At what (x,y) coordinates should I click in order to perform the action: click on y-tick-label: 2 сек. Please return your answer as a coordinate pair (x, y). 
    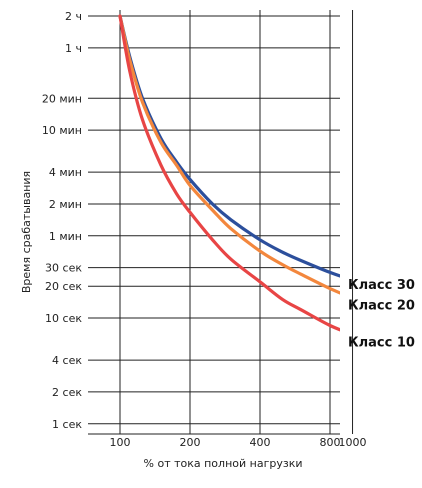
    Looking at the image, I should click on (67, 392).